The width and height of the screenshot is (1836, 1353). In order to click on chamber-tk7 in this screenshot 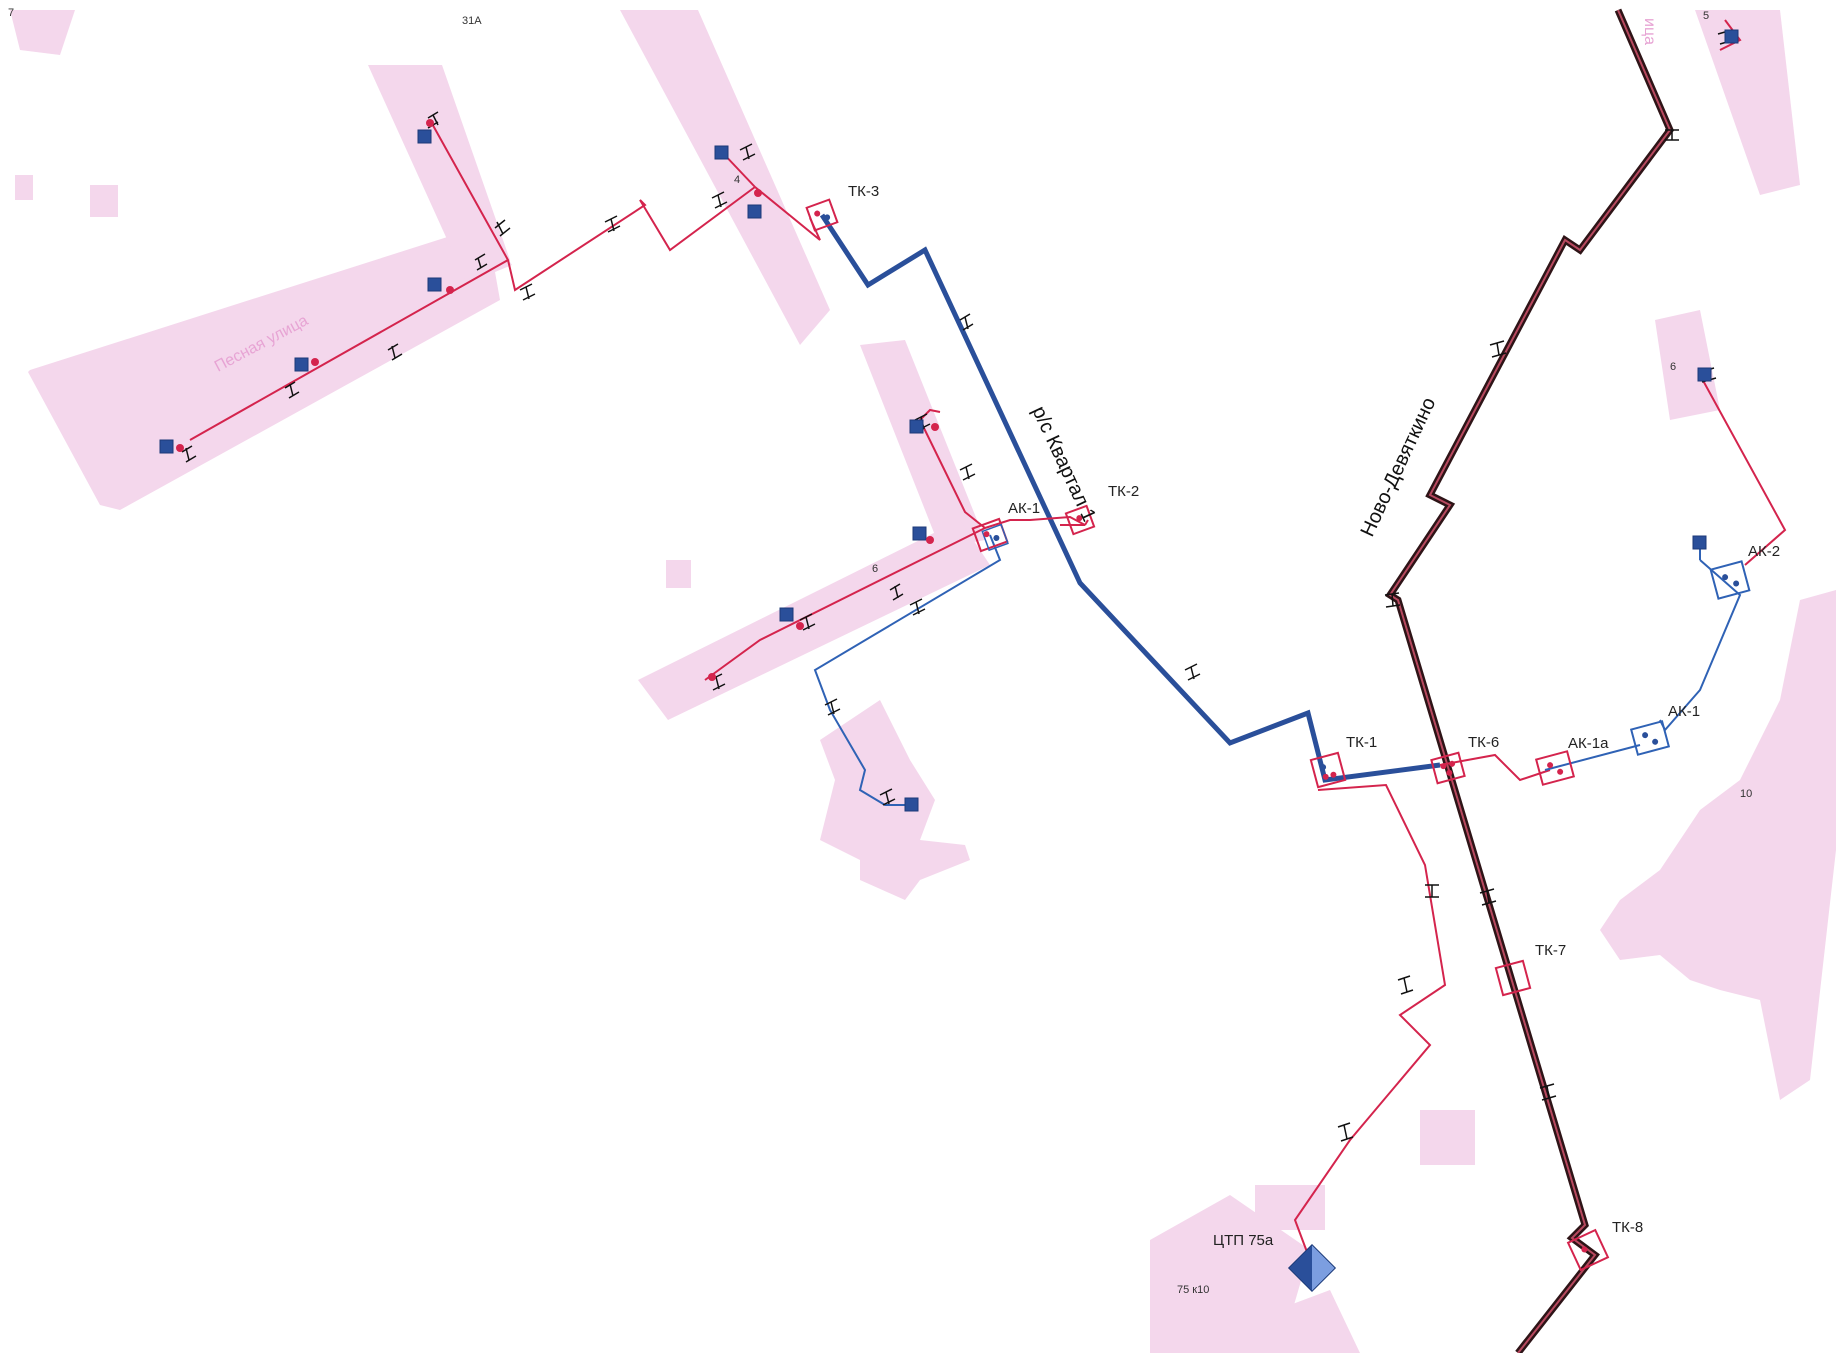, I will do `click(1513, 978)`.